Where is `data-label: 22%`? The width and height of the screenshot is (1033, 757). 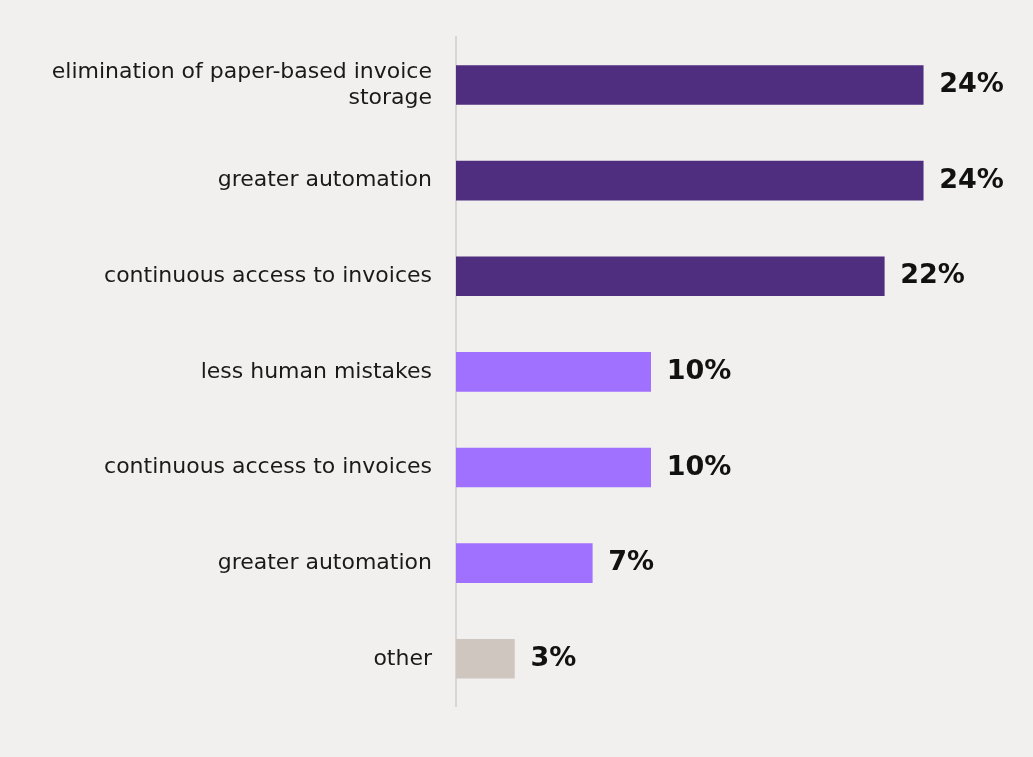
data-label: 22% is located at coordinates (932, 274).